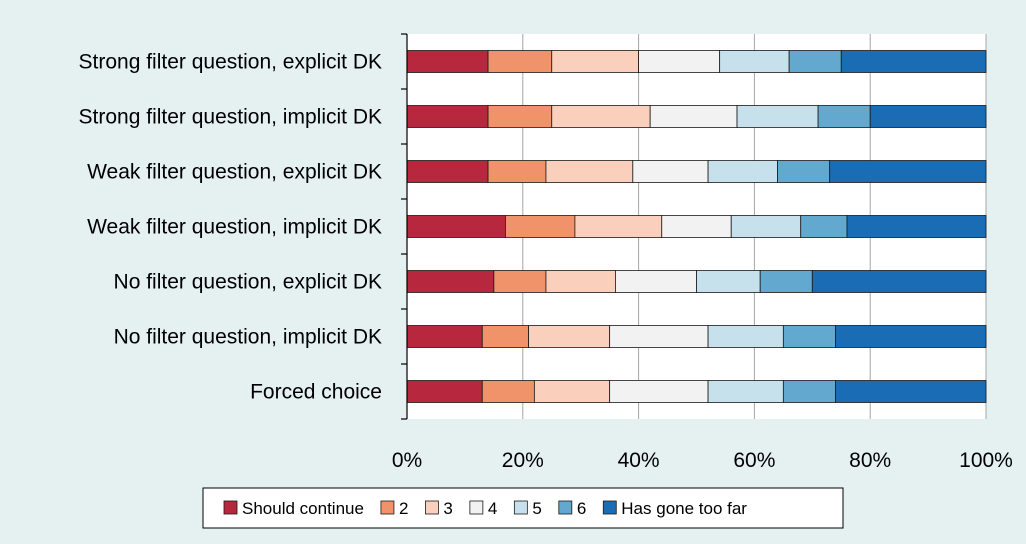 The image size is (1026, 544). Describe the element at coordinates (684, 508) in the screenshot. I see `legend-label-has-gone-too-far: Has gone too far` at that location.